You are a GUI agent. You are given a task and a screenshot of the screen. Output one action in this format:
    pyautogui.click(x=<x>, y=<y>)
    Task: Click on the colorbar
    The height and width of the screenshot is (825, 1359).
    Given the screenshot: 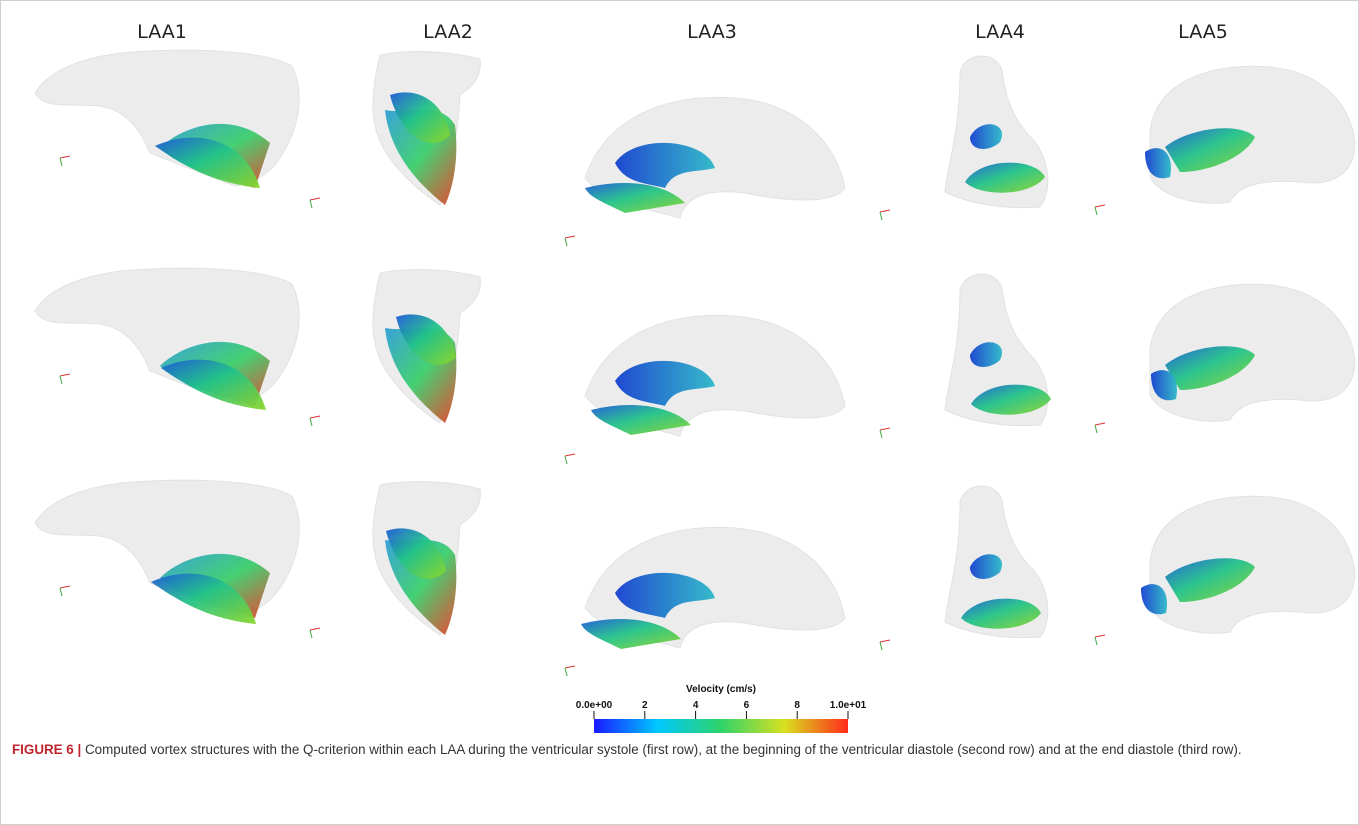 What is the action you would take?
    pyautogui.click(x=721, y=726)
    